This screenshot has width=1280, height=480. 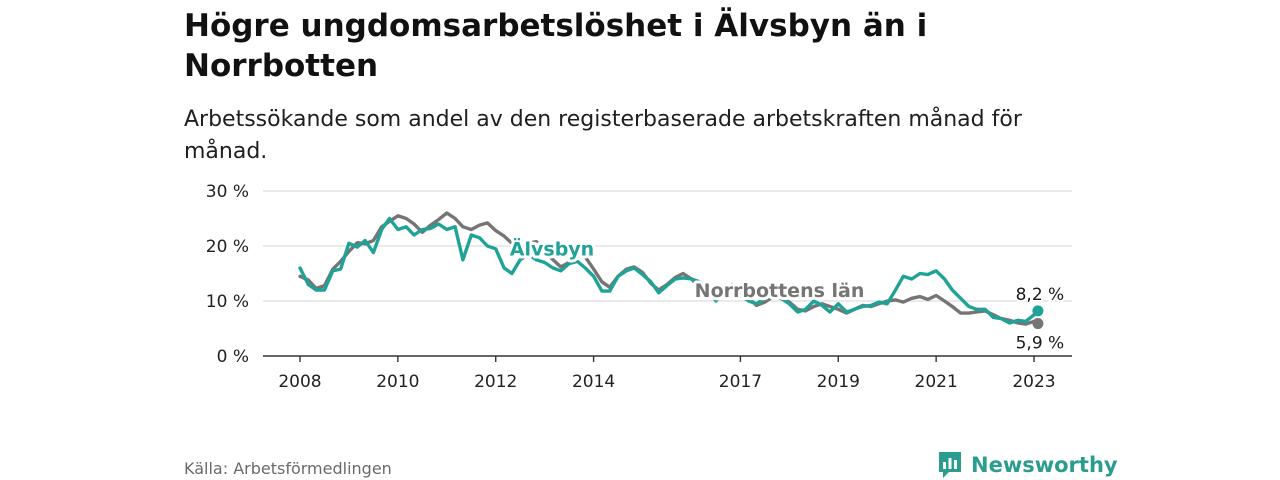 What do you see at coordinates (950, 465) in the screenshot?
I see `newsworthy-logo-icon` at bounding box center [950, 465].